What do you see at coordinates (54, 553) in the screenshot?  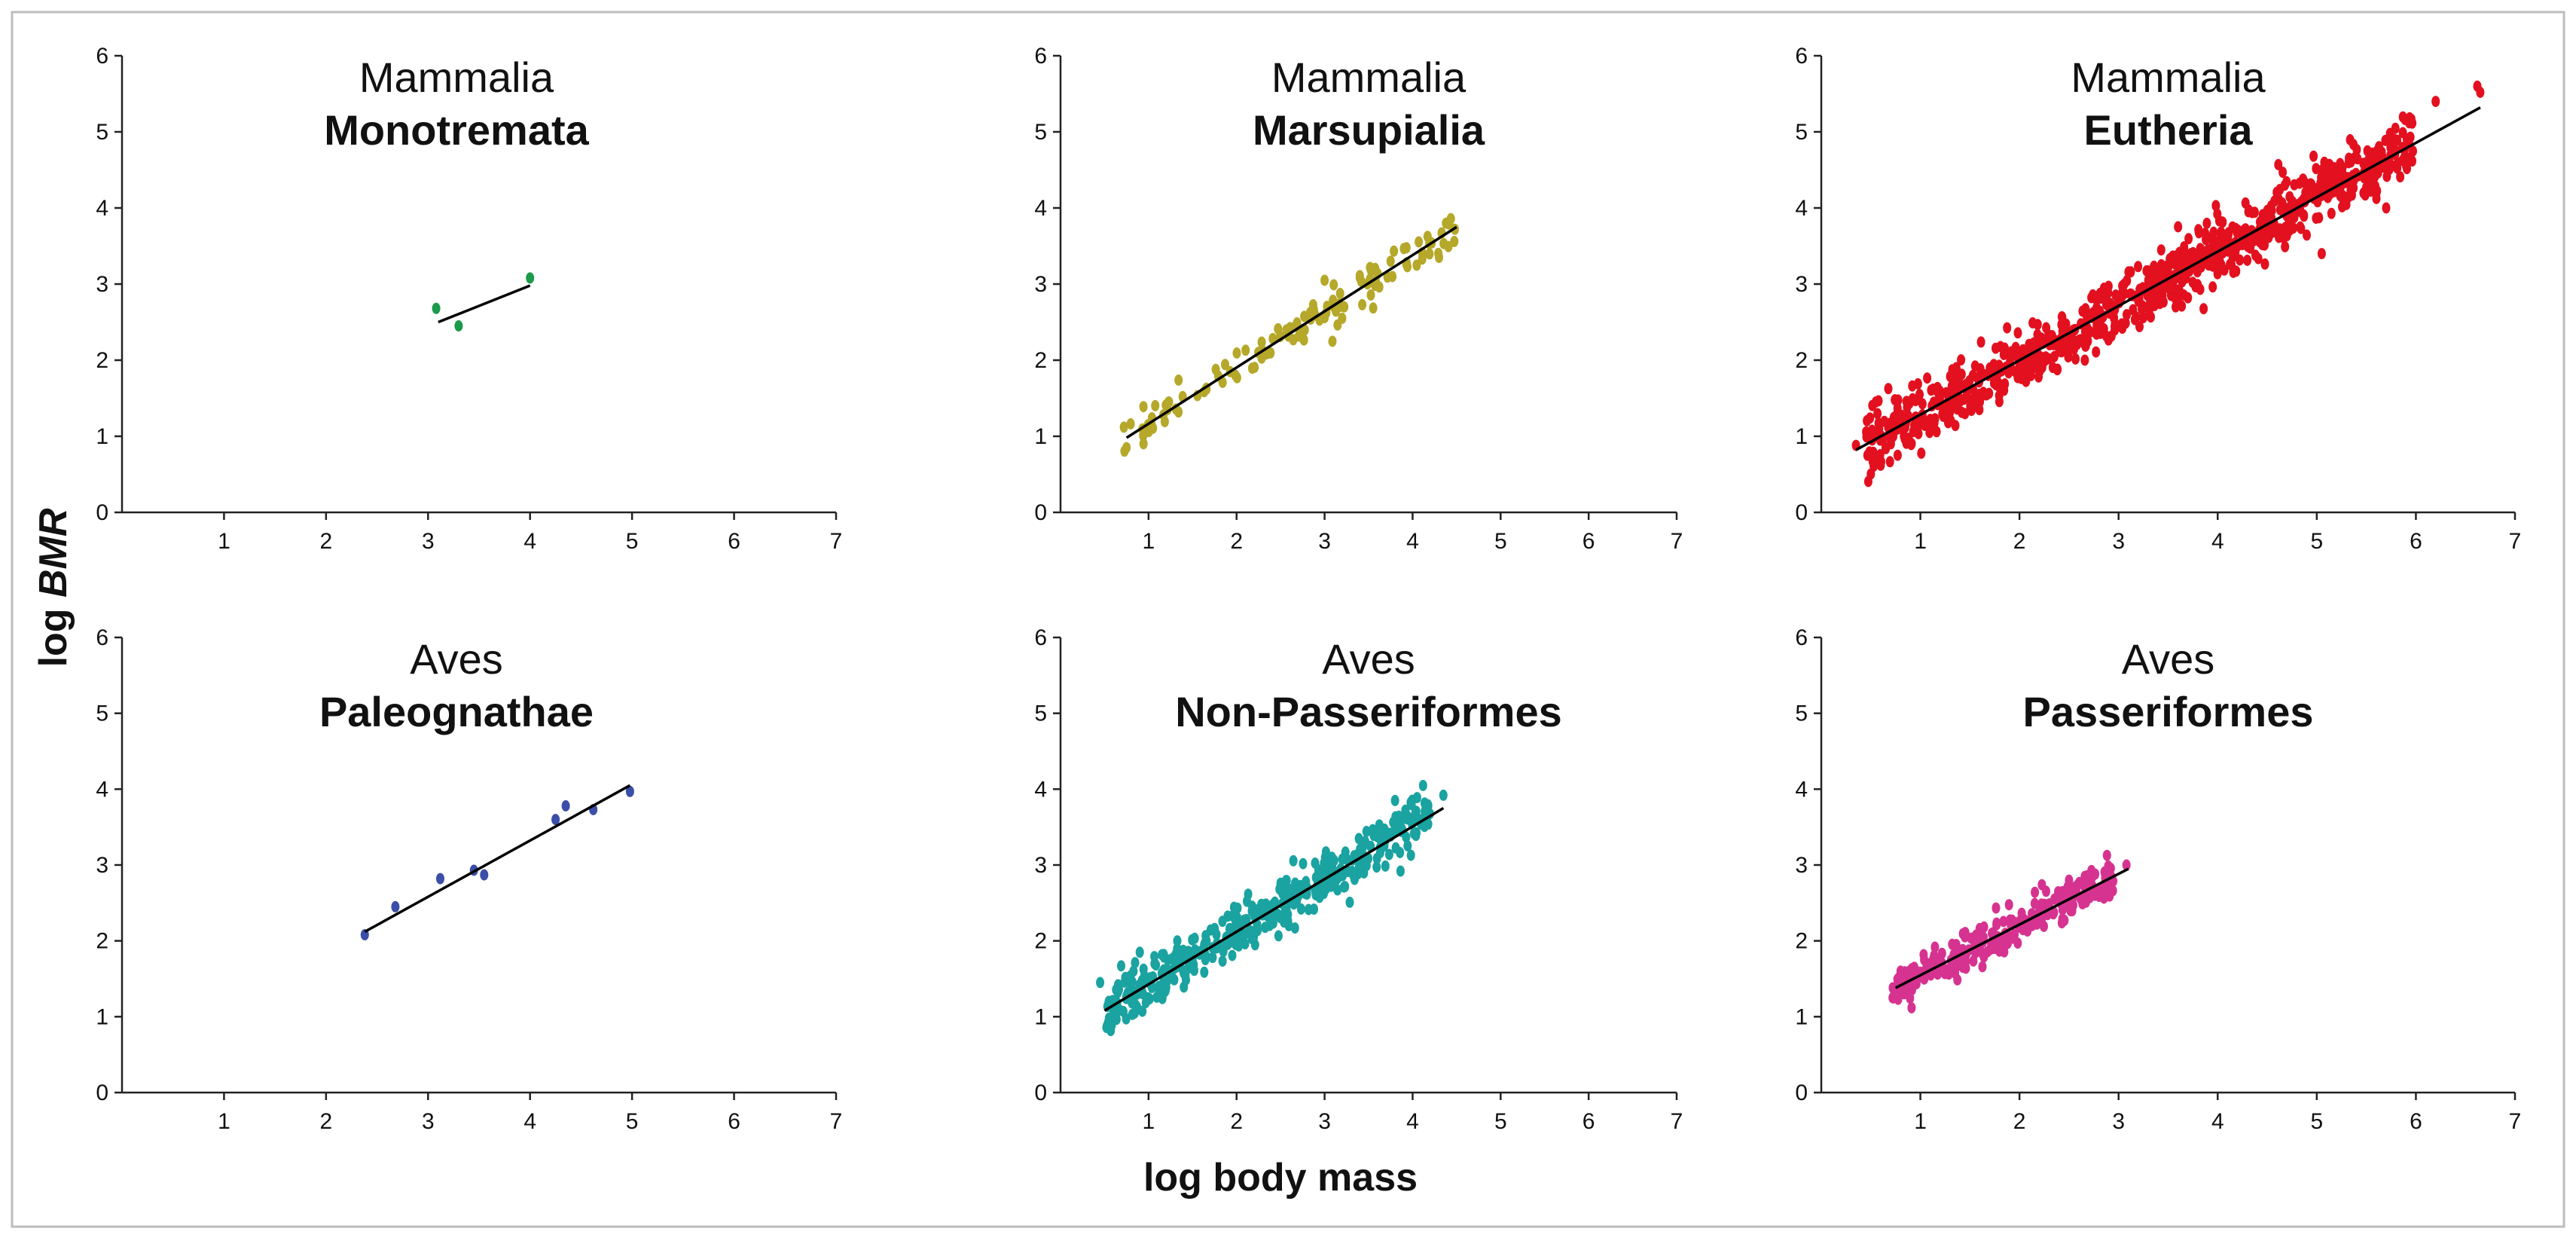 I see `y-axis-title-emph: BMR` at bounding box center [54, 553].